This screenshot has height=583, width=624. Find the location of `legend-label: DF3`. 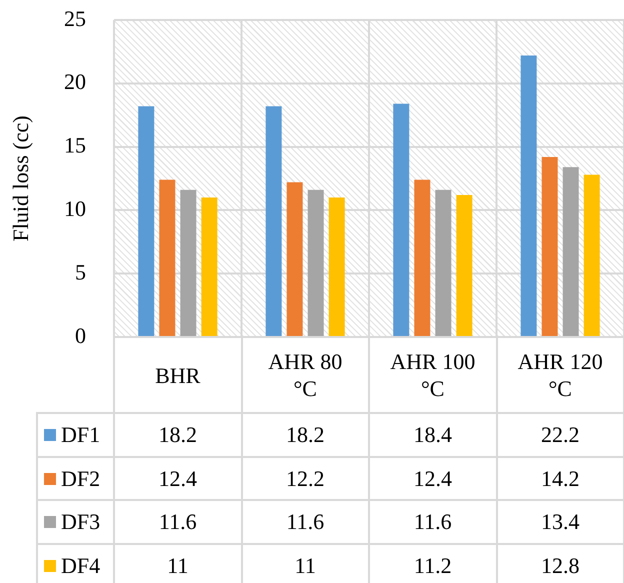

legend-label: DF3 is located at coordinates (75, 522).